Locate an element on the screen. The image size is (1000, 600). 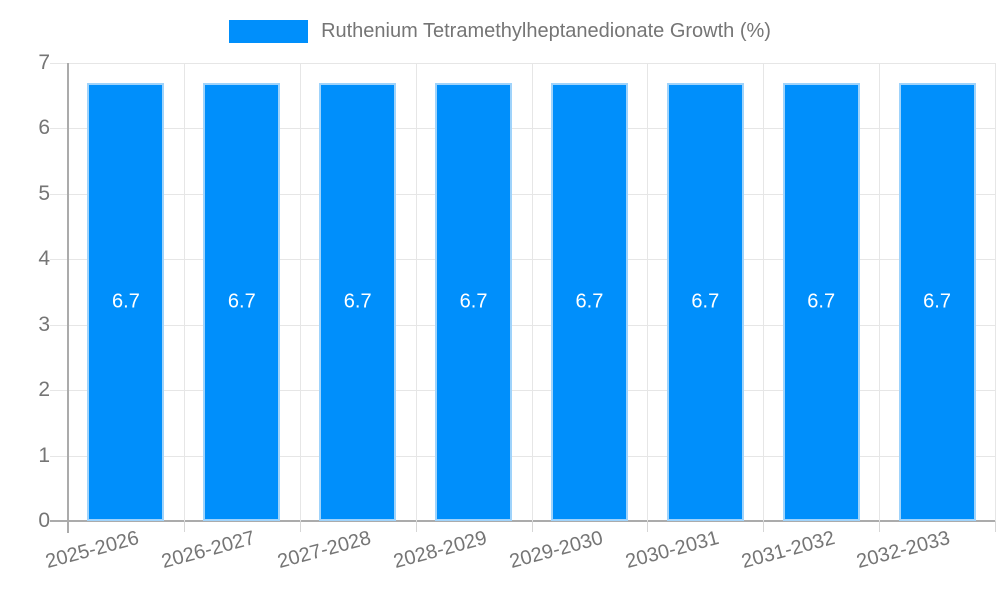
y-axis-tick-label: 6 is located at coordinates (44, 128).